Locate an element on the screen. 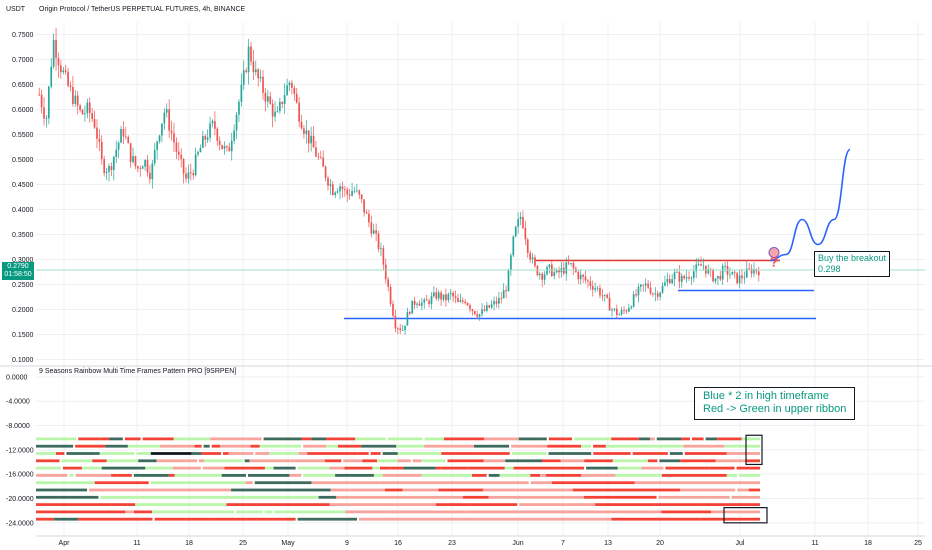  projection-curve is located at coordinates (810, 205).